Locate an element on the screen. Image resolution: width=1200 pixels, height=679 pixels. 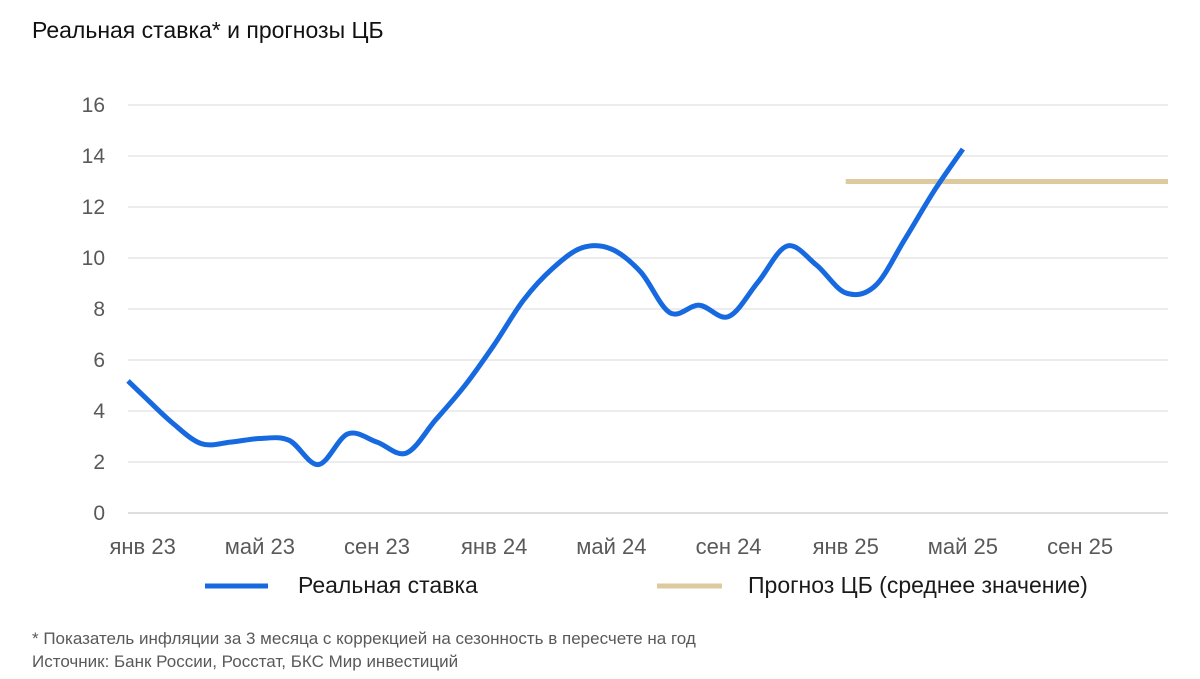
x-tick-label-0: янв 23 is located at coordinates (142, 546).